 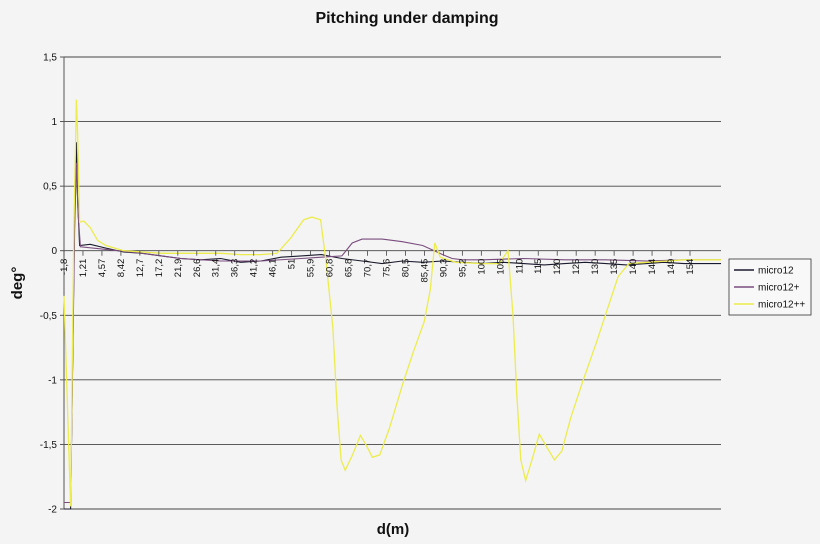 What do you see at coordinates (424, 271) in the screenshot?
I see `x-tick-label: 85,45` at bounding box center [424, 271].